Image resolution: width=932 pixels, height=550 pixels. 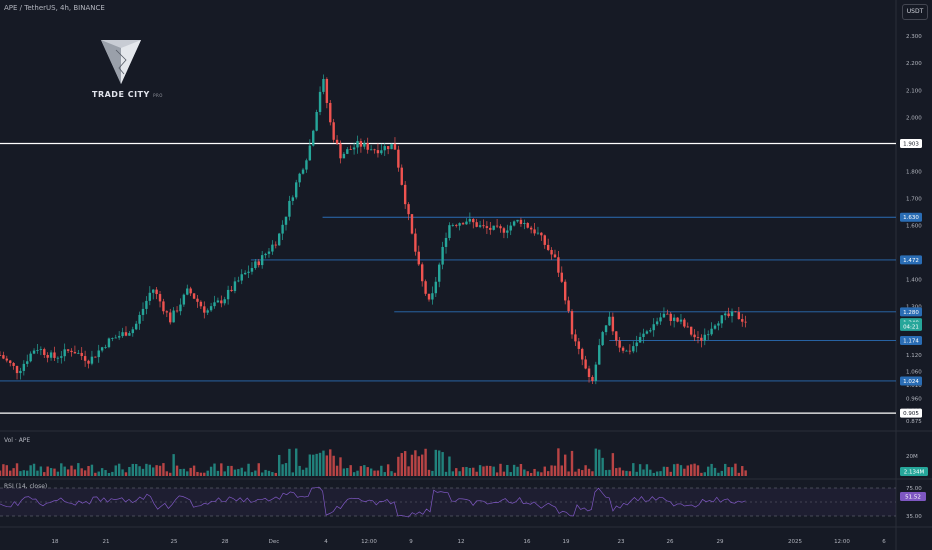 What do you see at coordinates (914, 517) in the screenshot?
I see `rsi-tick-label: 35.00` at bounding box center [914, 517].